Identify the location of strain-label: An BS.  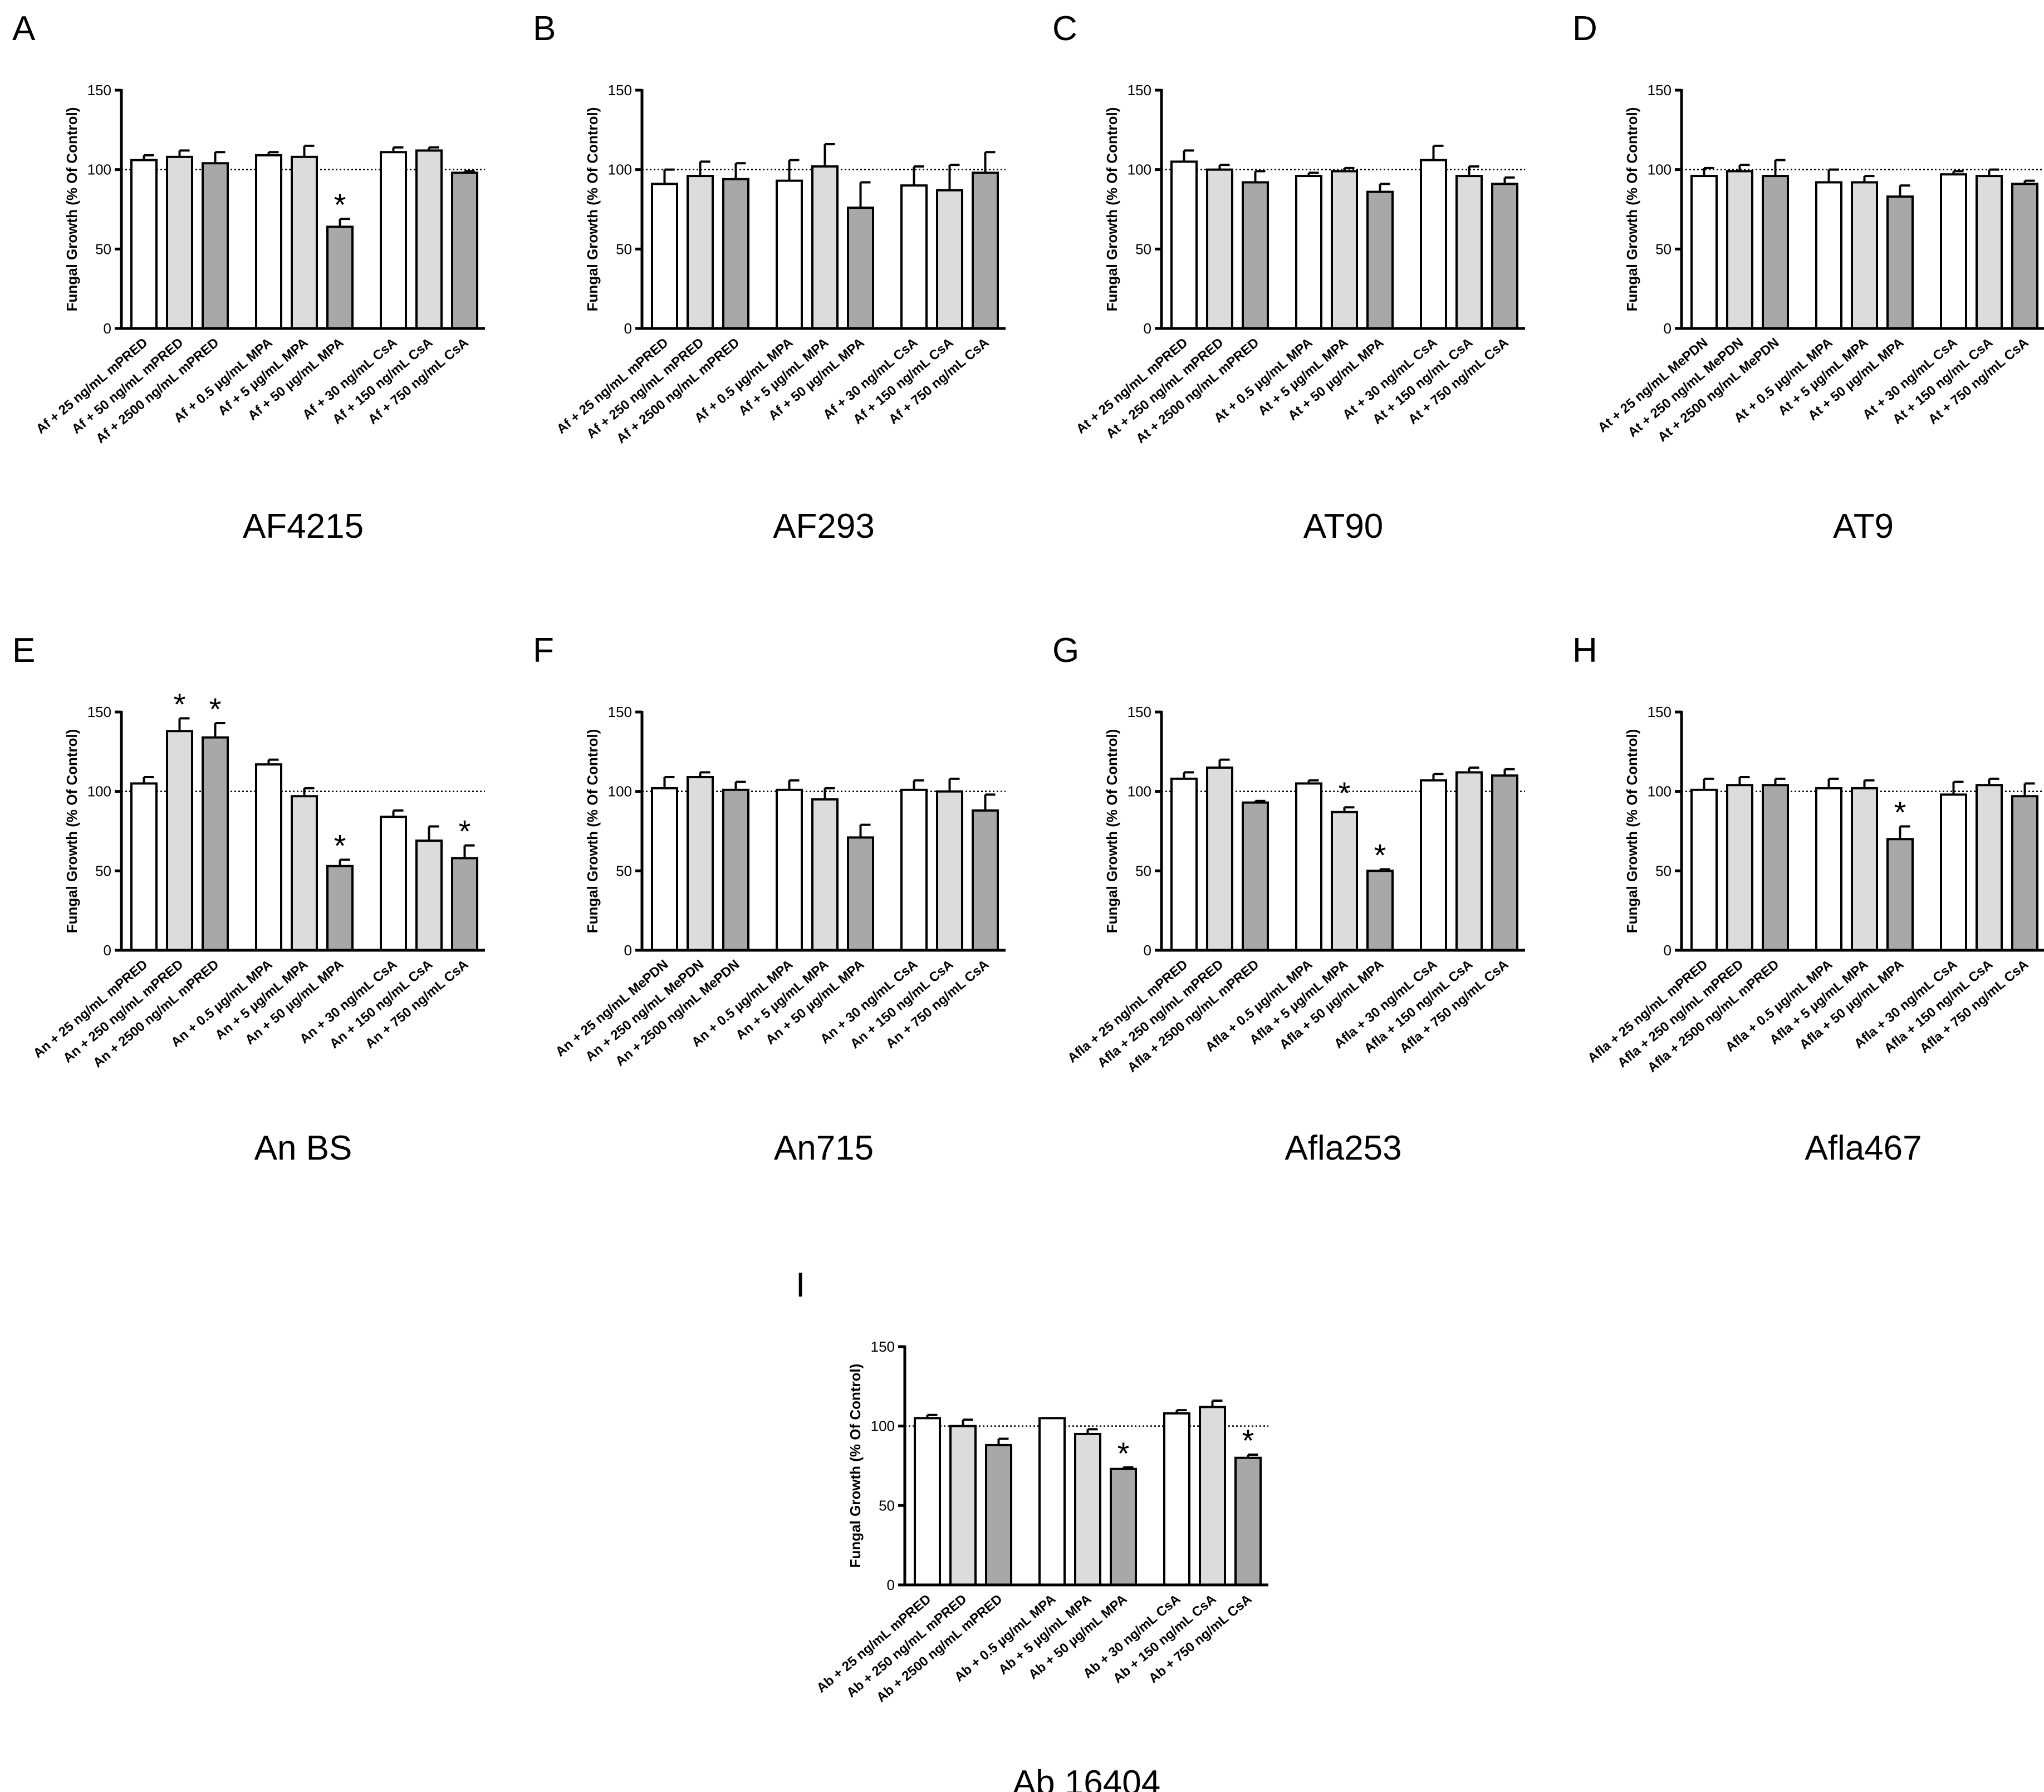
(303, 1148).